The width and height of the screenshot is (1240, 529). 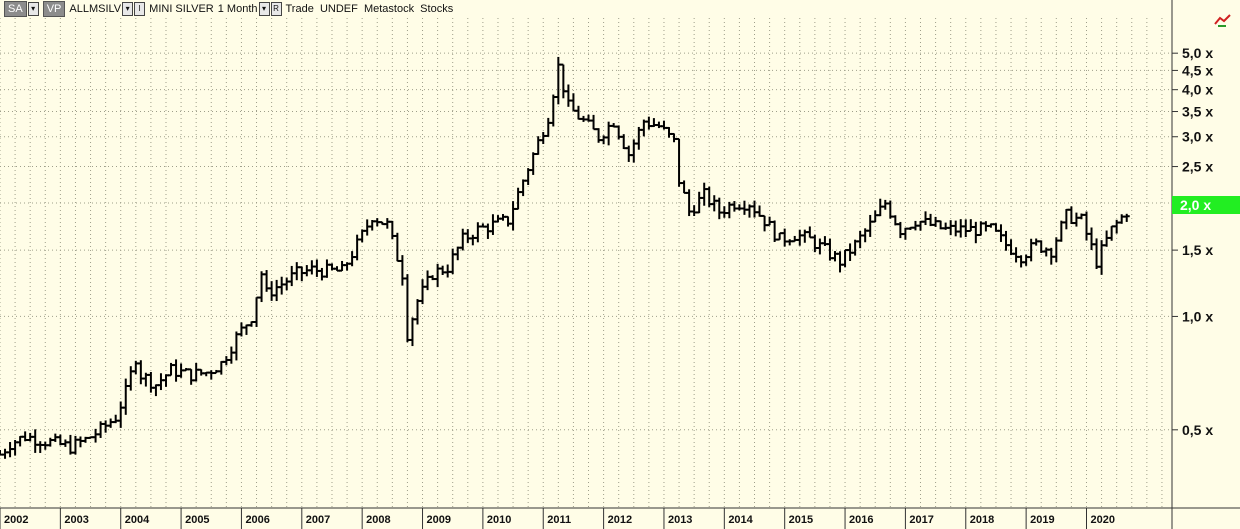 I want to click on r-toggle: R, so click(x=276, y=9).